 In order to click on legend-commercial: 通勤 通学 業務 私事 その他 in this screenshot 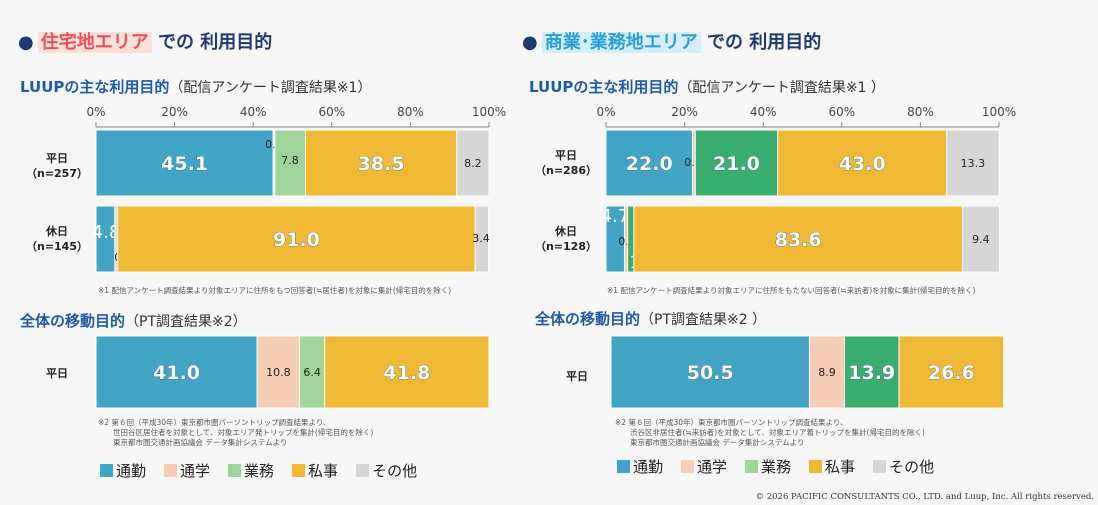, I will do `click(775, 466)`.